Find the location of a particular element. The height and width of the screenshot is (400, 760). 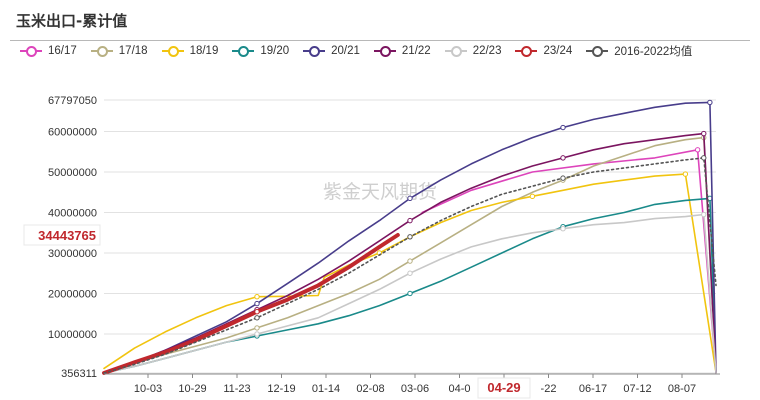

legend-item-2: 18/19 is located at coordinates (190, 51).